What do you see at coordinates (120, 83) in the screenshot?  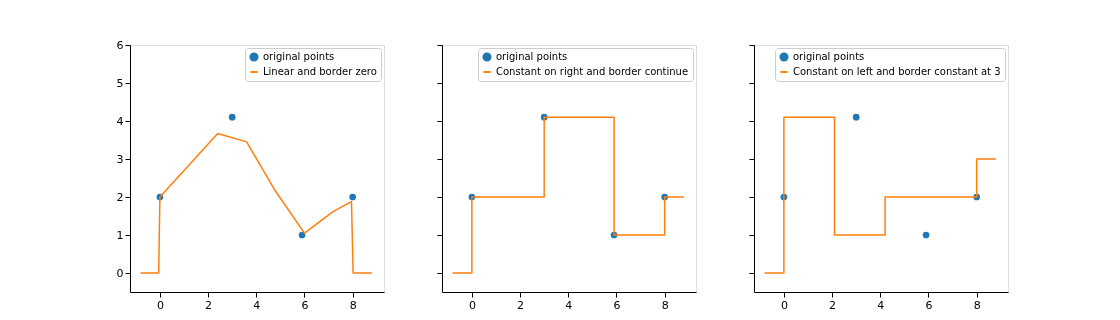 I see `y-tick-label: 5` at bounding box center [120, 83].